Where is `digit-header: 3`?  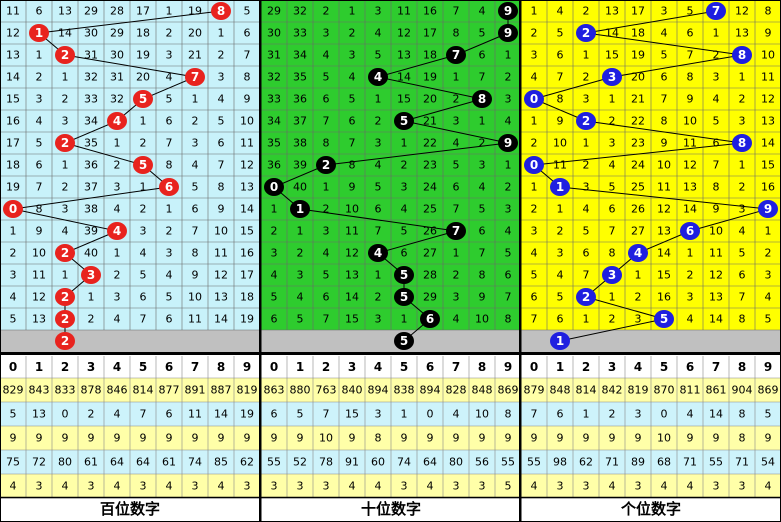 digit-header: 3 is located at coordinates (612, 367).